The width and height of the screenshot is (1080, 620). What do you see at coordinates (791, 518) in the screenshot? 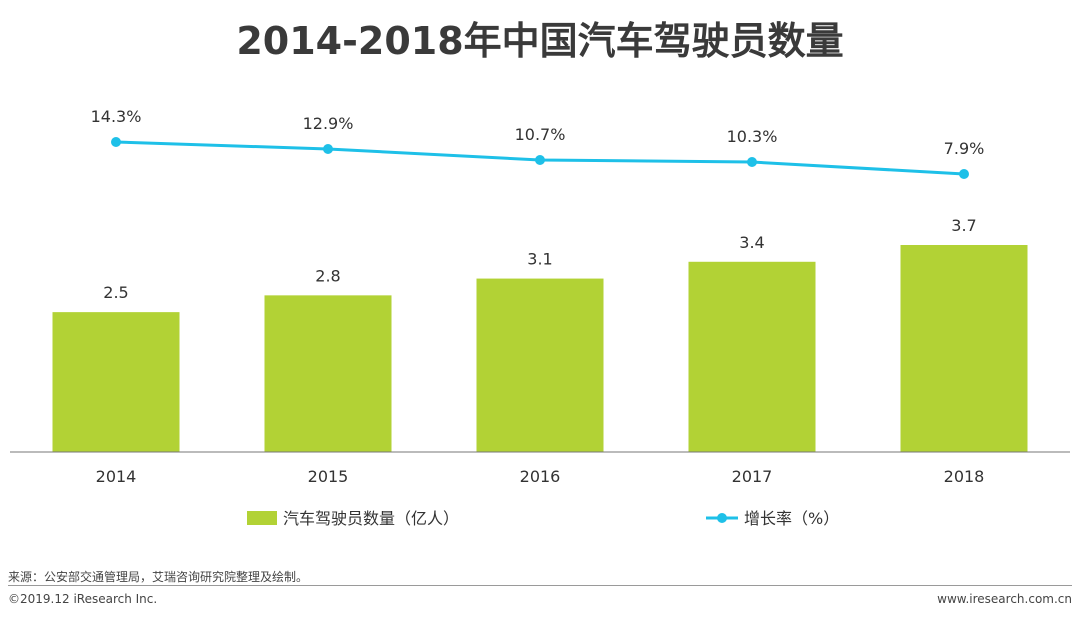
I see `legend-line-label: 增长率（%）` at bounding box center [791, 518].